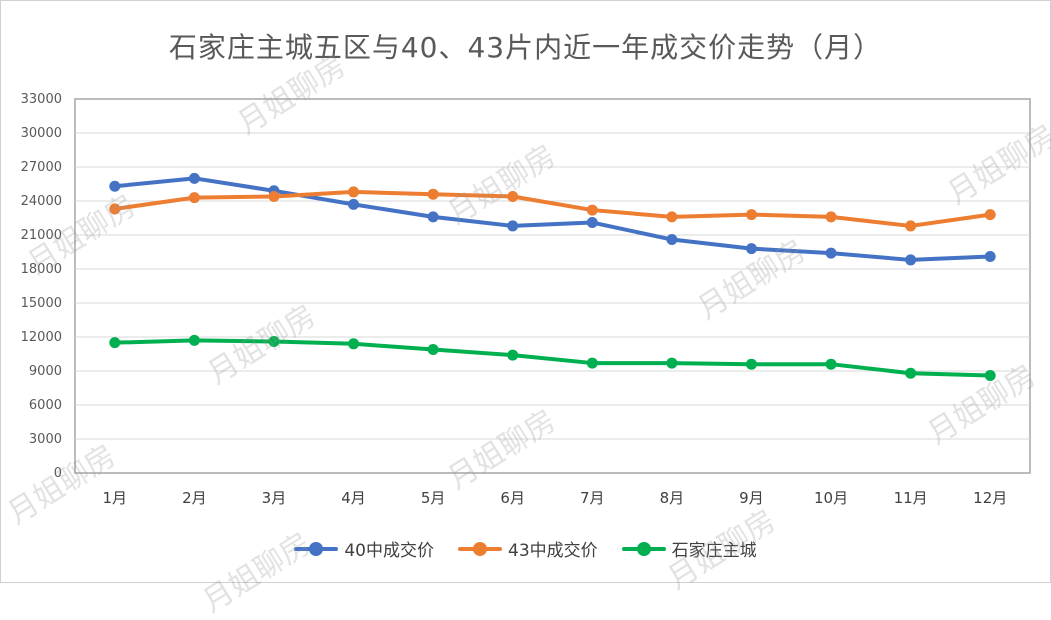  What do you see at coordinates (41, 269) in the screenshot?
I see `y-tick-label: 18000` at bounding box center [41, 269].